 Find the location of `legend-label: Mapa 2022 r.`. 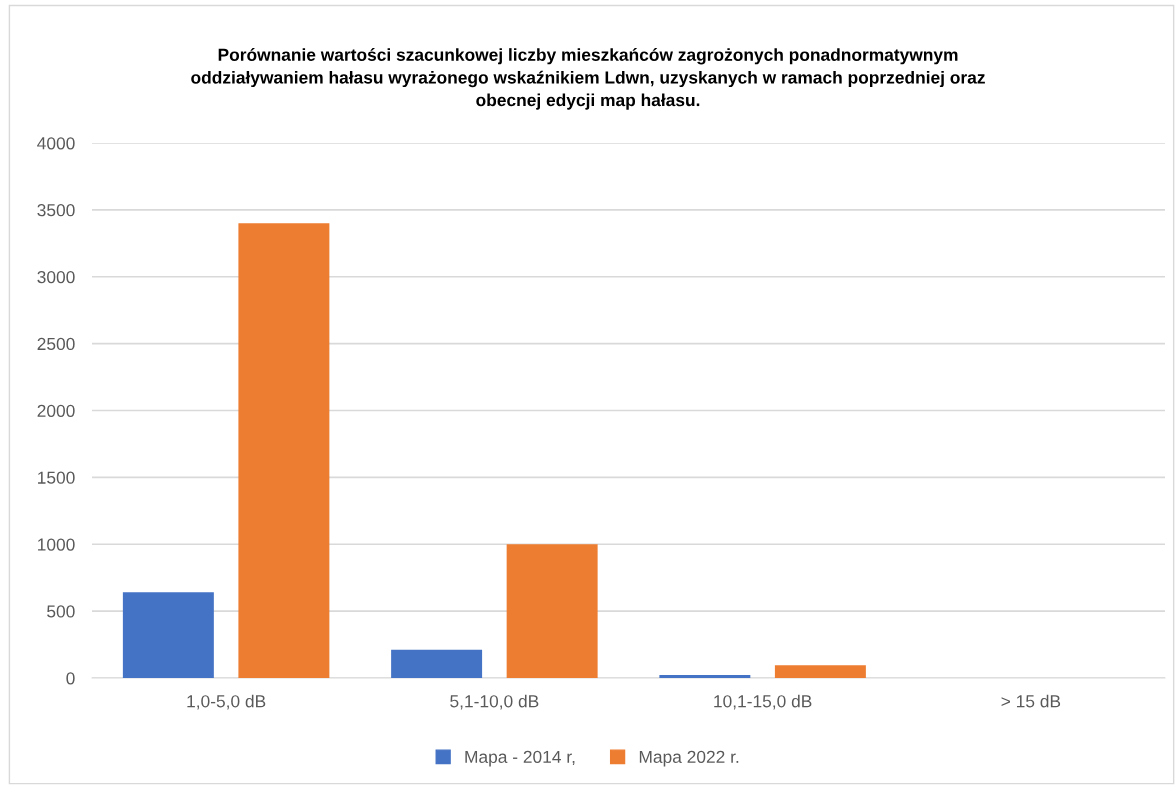

legend-label: Mapa 2022 r. is located at coordinates (689, 758).